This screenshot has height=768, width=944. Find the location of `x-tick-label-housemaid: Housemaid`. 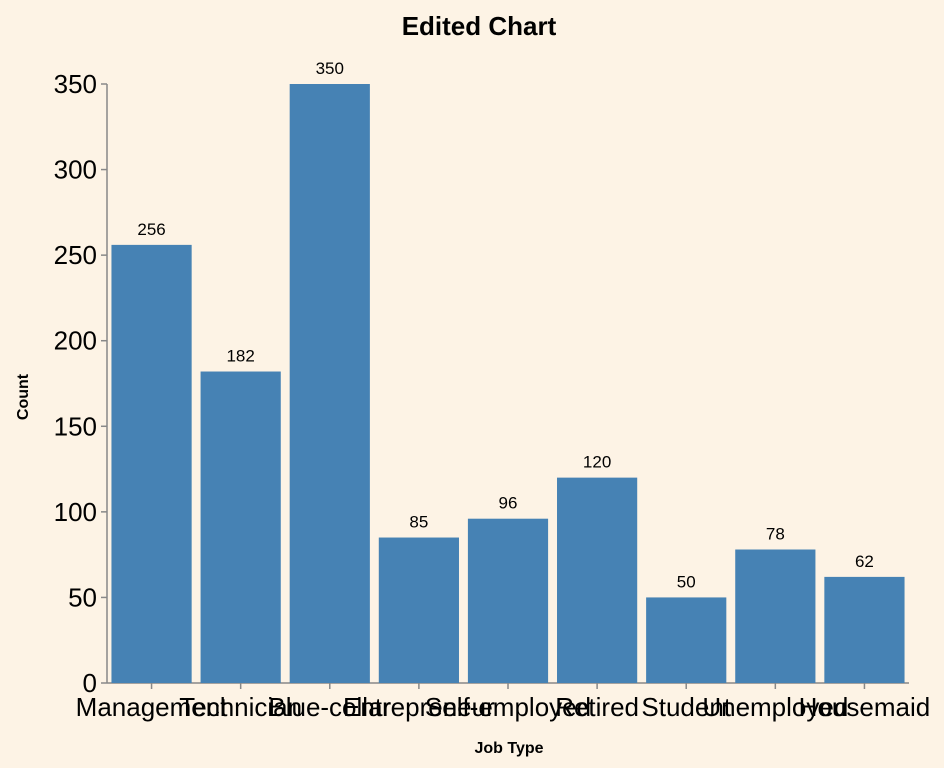

x-tick-label-housemaid: Housemaid is located at coordinates (865, 707).